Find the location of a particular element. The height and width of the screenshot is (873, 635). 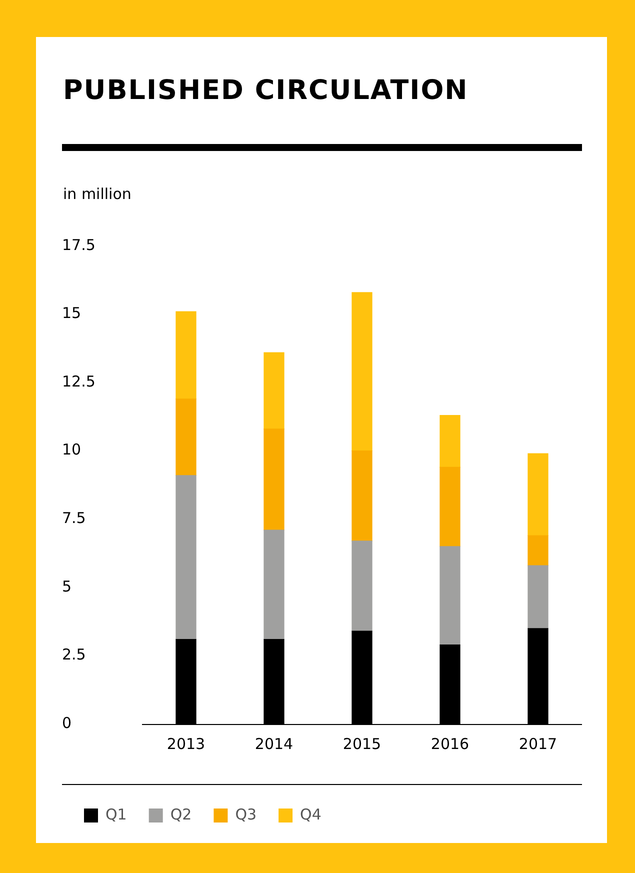

legend-label: Q1 is located at coordinates (116, 814).